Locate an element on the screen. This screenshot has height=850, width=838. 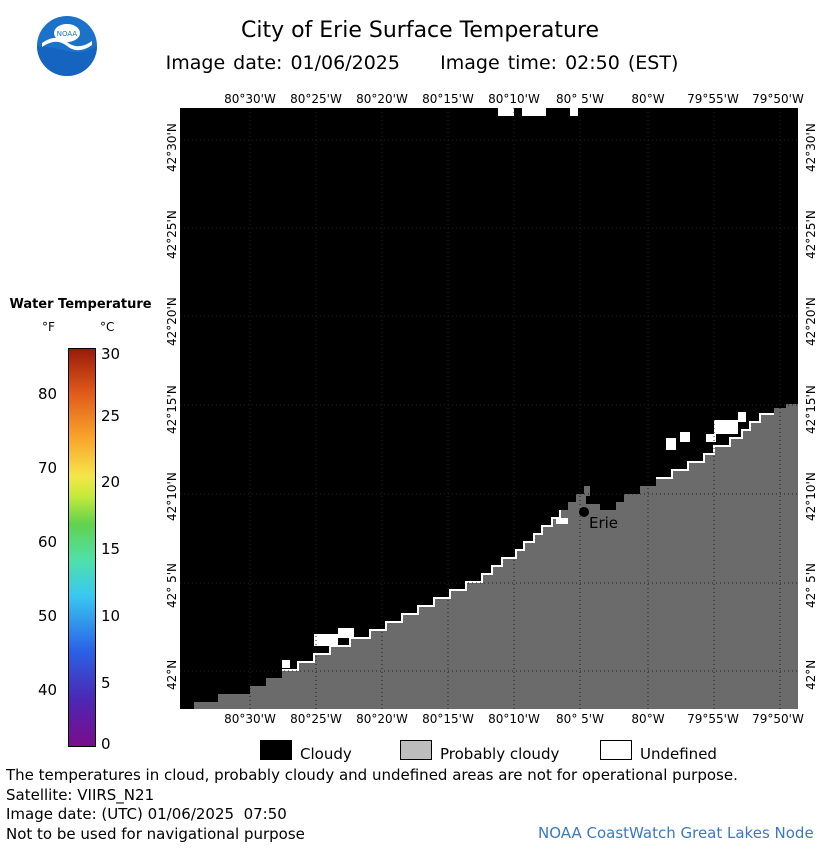
colorbar-c-tick: 15 is located at coordinates (111, 549).